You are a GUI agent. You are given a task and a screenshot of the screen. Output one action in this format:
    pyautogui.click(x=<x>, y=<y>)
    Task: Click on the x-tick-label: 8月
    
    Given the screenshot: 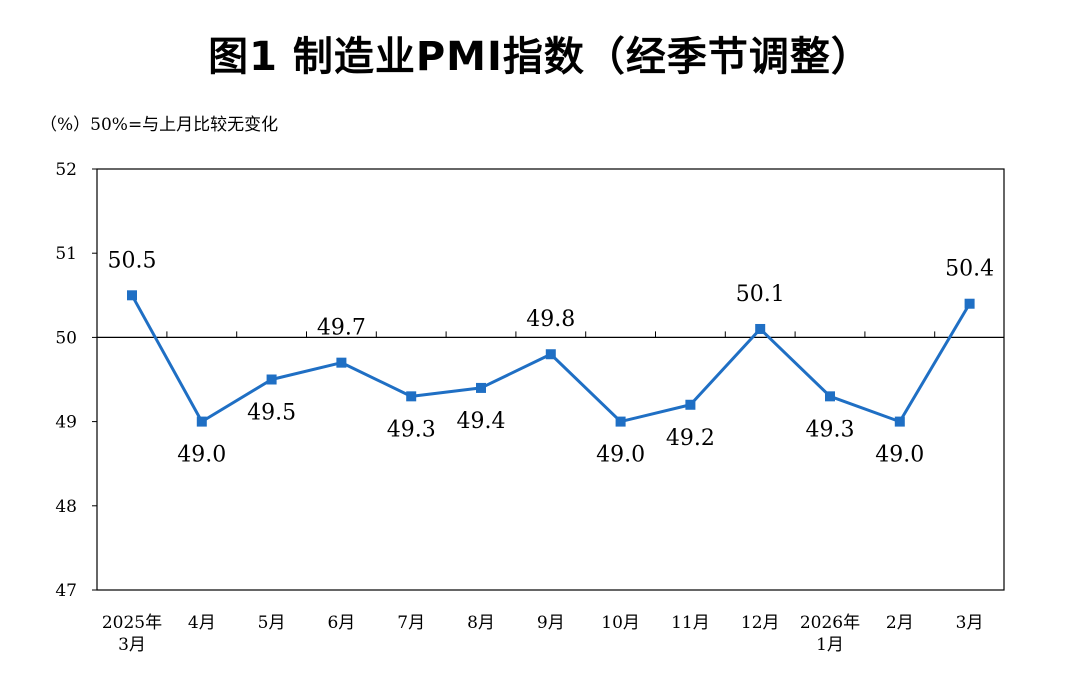 What is the action you would take?
    pyautogui.click(x=481, y=623)
    